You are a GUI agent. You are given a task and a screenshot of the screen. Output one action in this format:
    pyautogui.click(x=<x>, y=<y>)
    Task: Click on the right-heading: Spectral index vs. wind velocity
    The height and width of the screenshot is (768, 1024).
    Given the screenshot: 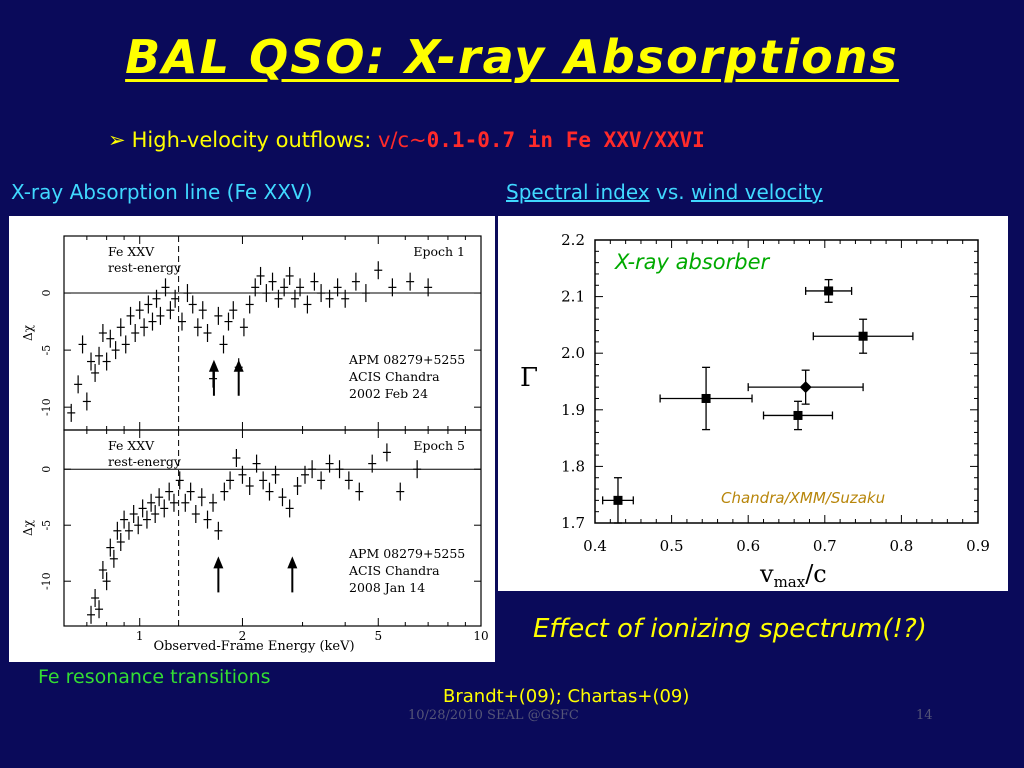 What is the action you would take?
    pyautogui.click(x=664, y=192)
    